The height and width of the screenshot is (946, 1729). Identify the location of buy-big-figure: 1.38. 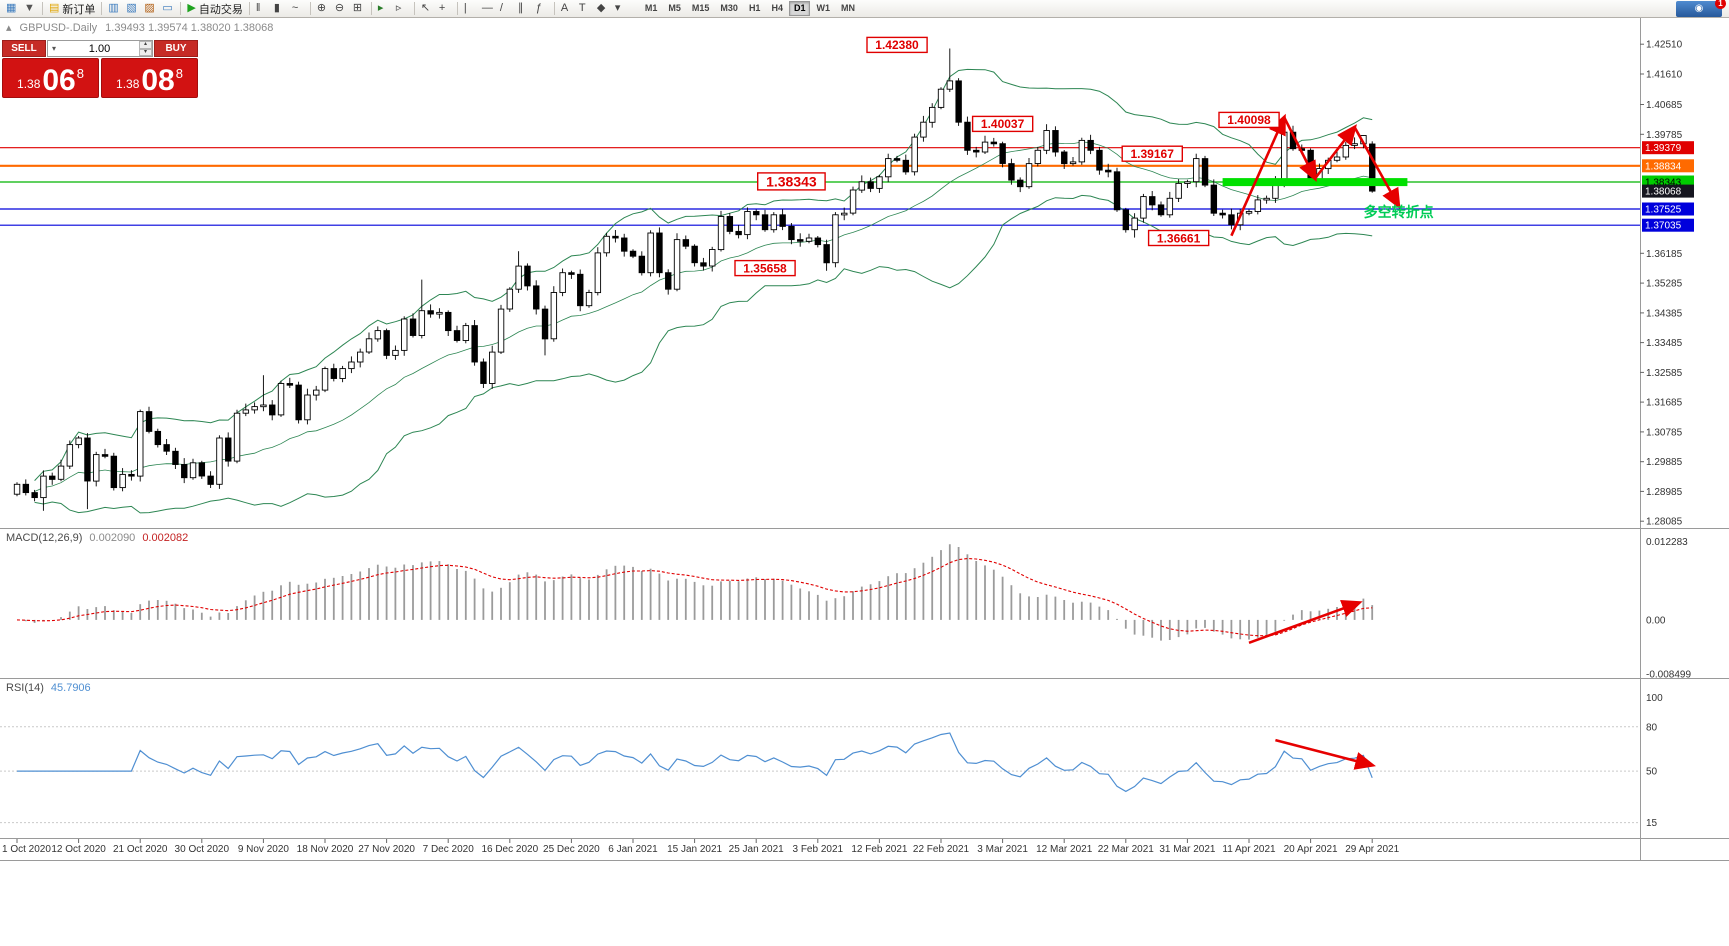
(128, 84).